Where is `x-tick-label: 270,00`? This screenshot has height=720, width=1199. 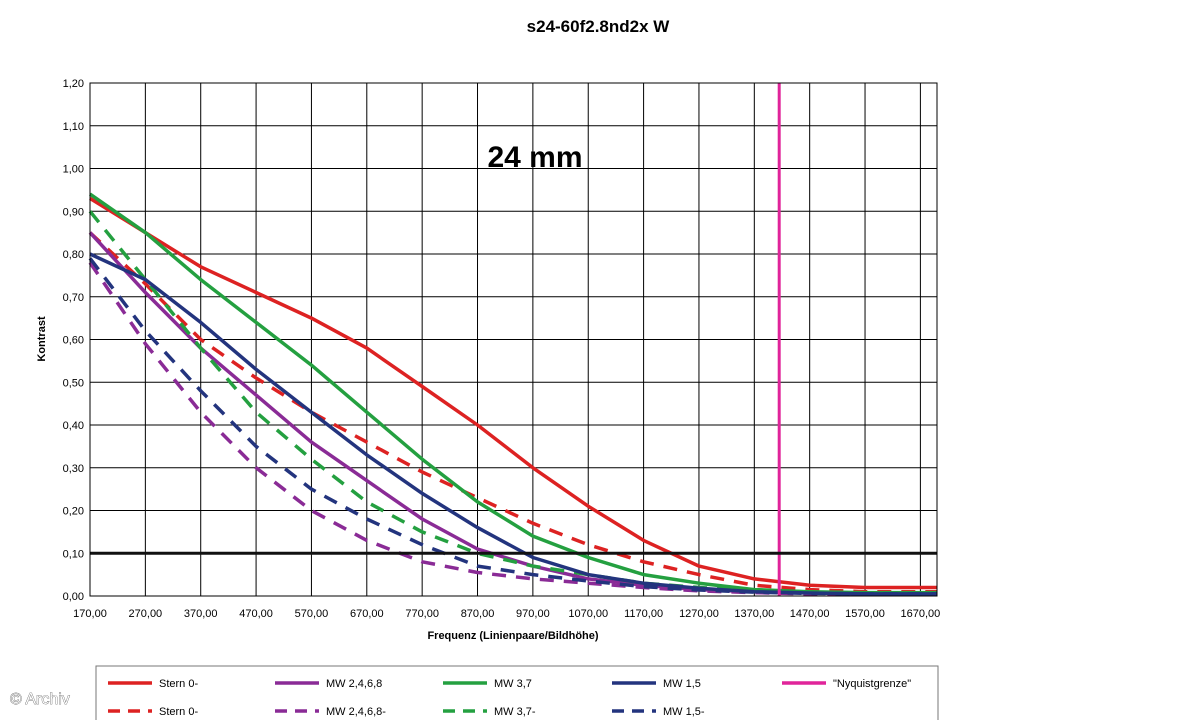 x-tick-label: 270,00 is located at coordinates (146, 614).